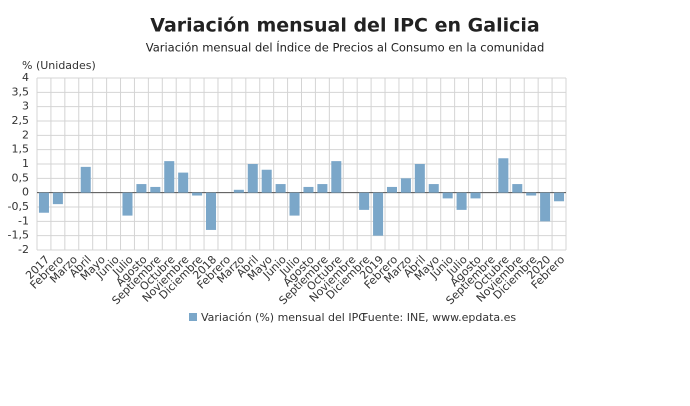  What do you see at coordinates (25, 192) in the screenshot?
I see `y-tick-label: 0` at bounding box center [25, 192].